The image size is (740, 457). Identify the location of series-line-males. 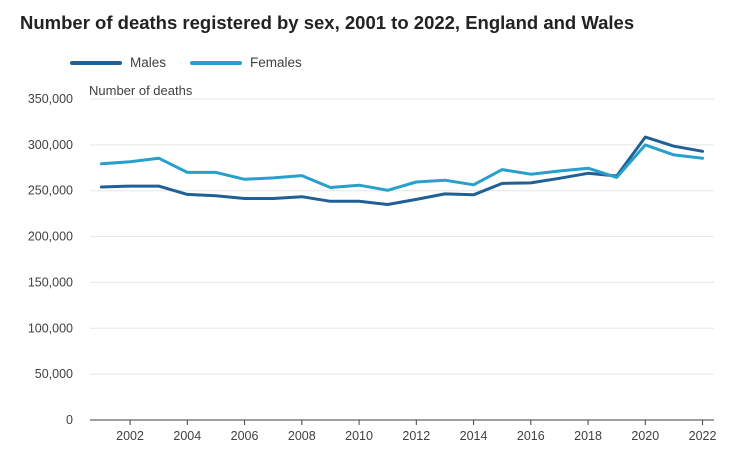
(402, 170).